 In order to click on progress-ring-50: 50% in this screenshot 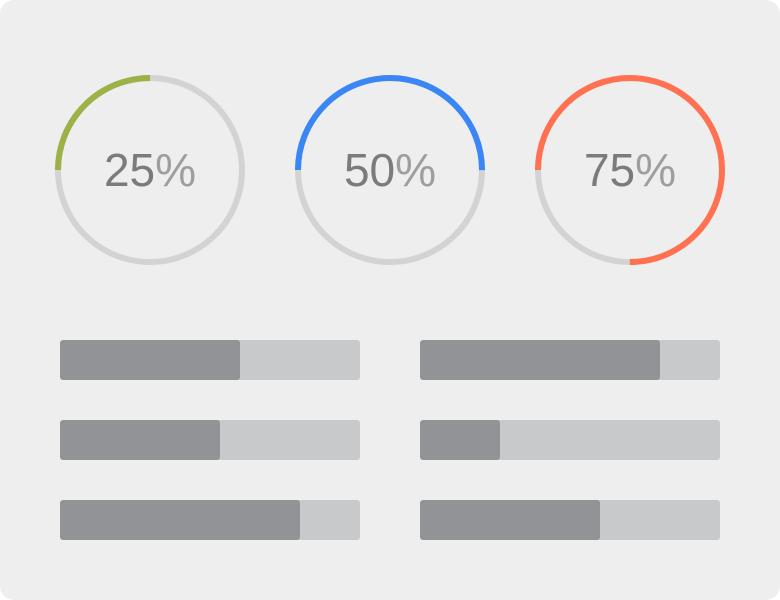, I will do `click(390, 170)`.